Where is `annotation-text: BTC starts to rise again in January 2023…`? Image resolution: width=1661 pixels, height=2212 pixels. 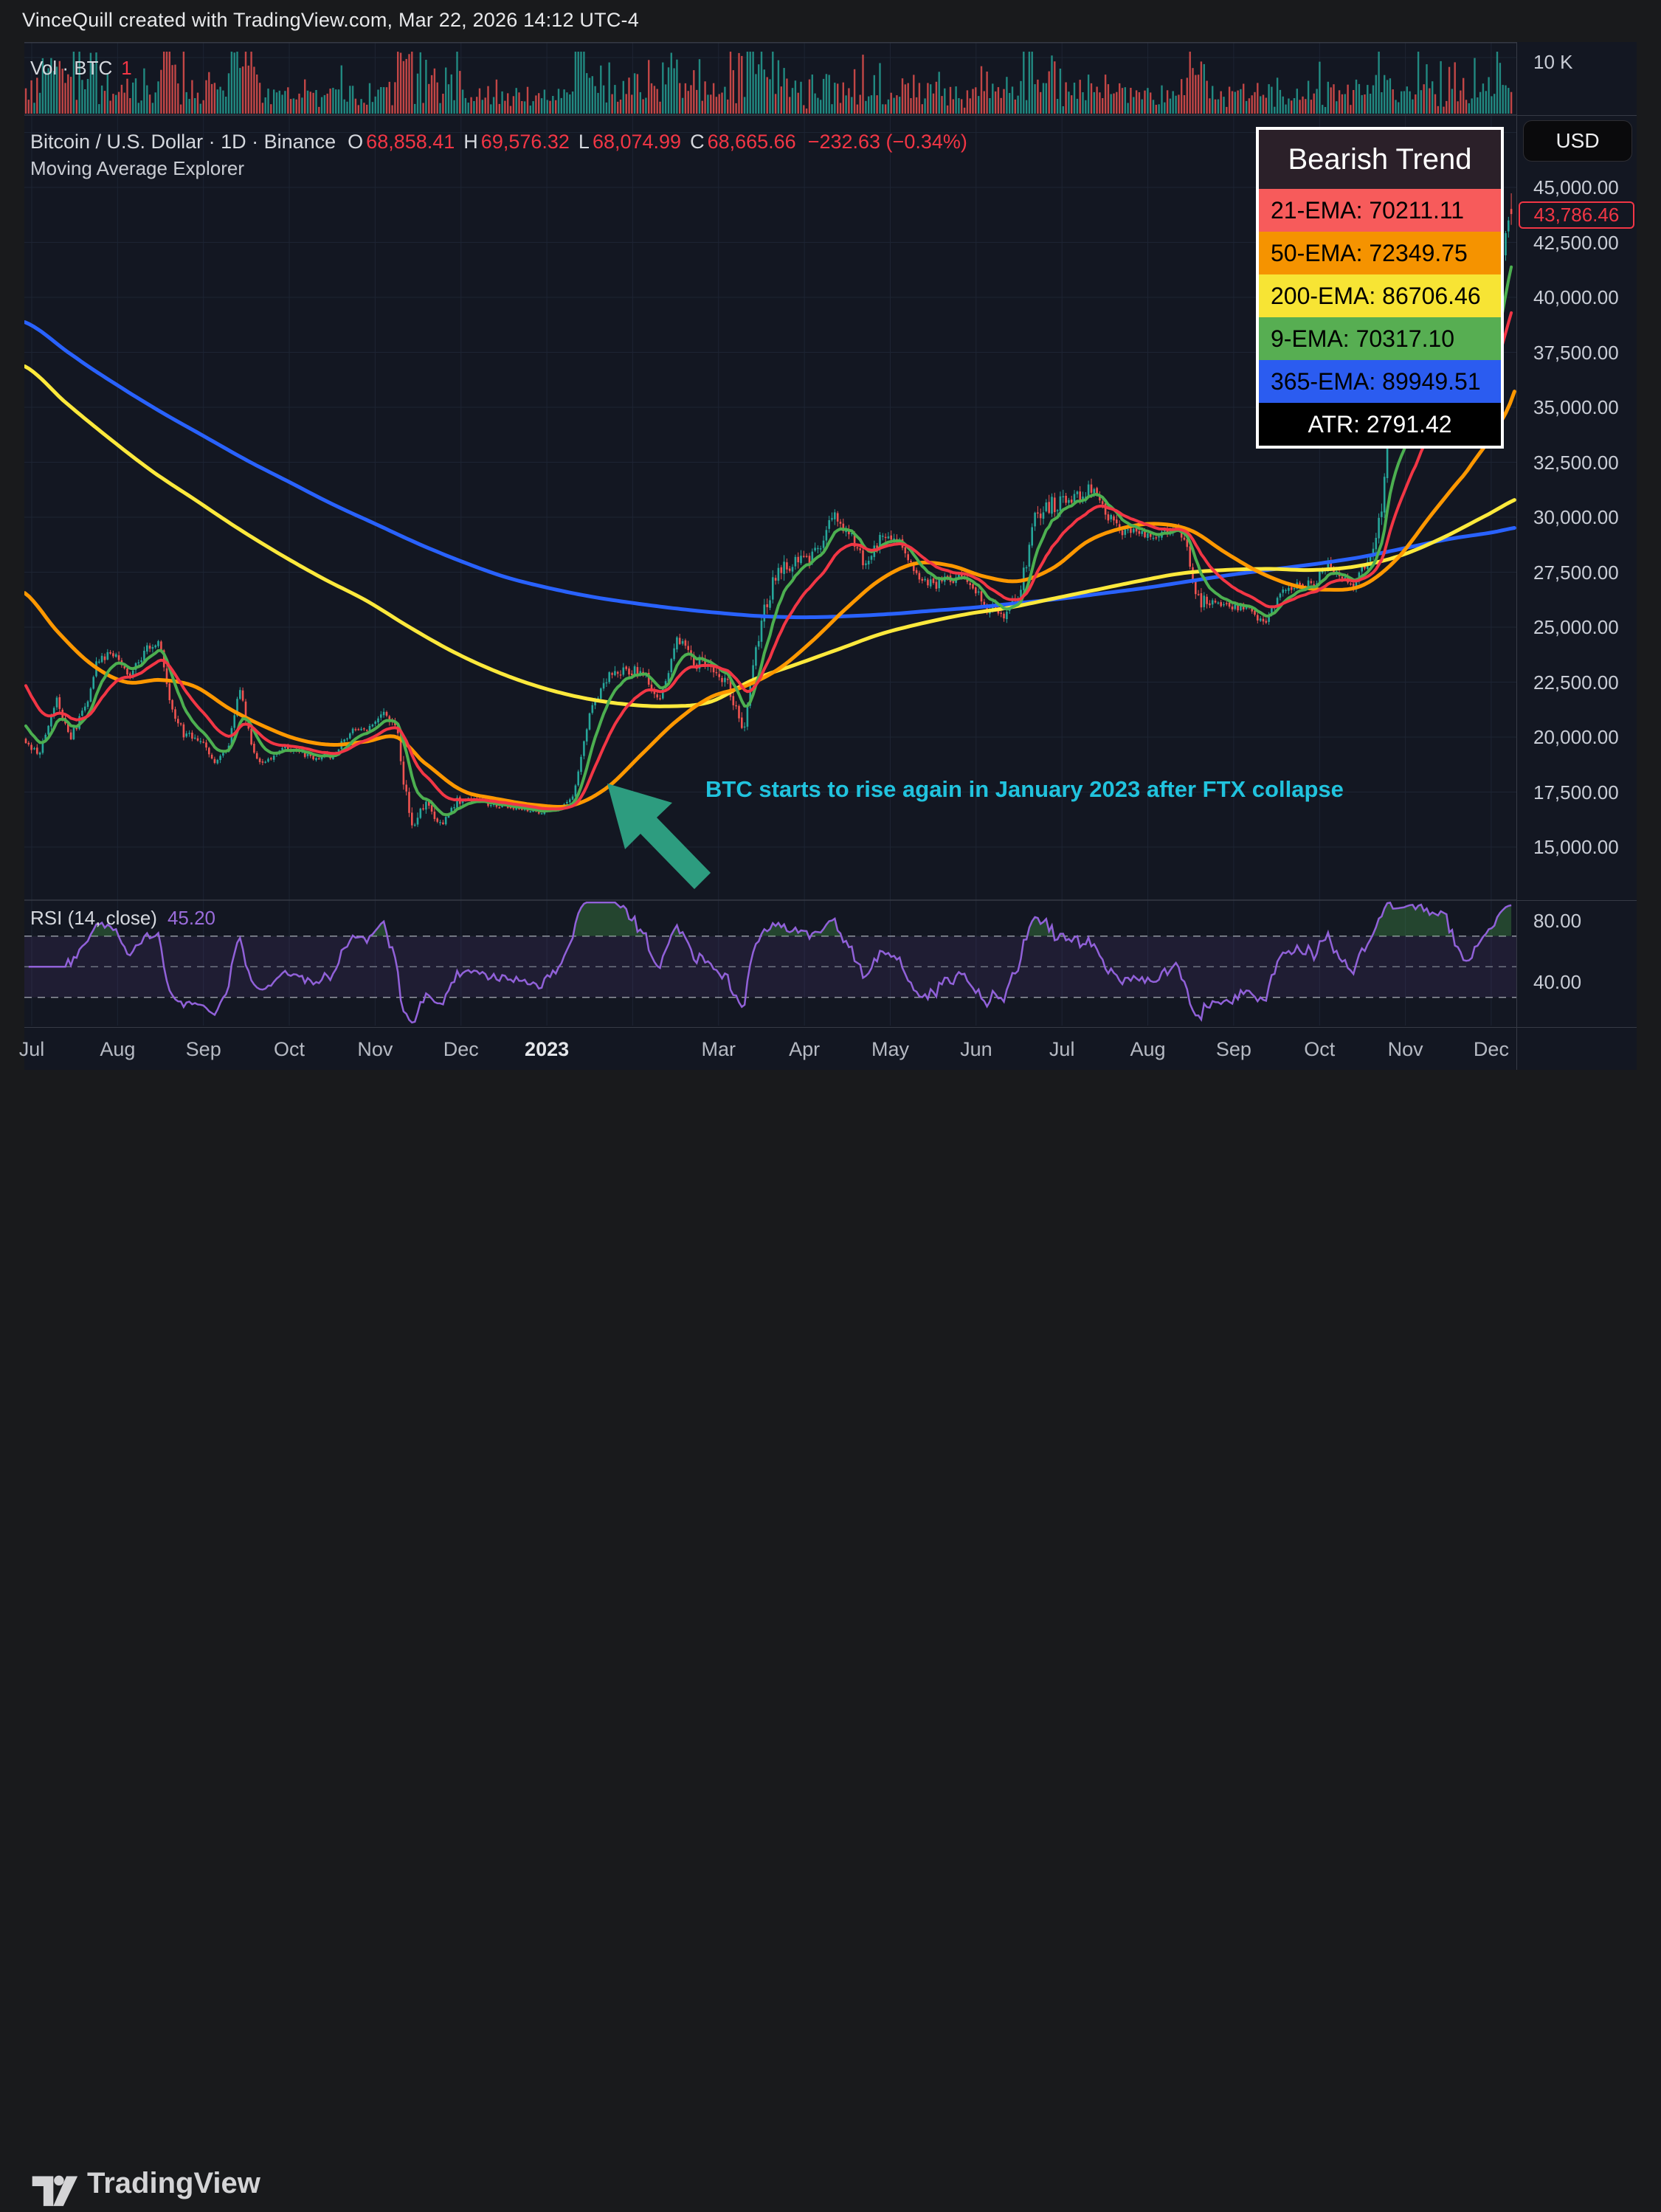
annotation-text: BTC starts to rise again in January 2023… is located at coordinates (1024, 789).